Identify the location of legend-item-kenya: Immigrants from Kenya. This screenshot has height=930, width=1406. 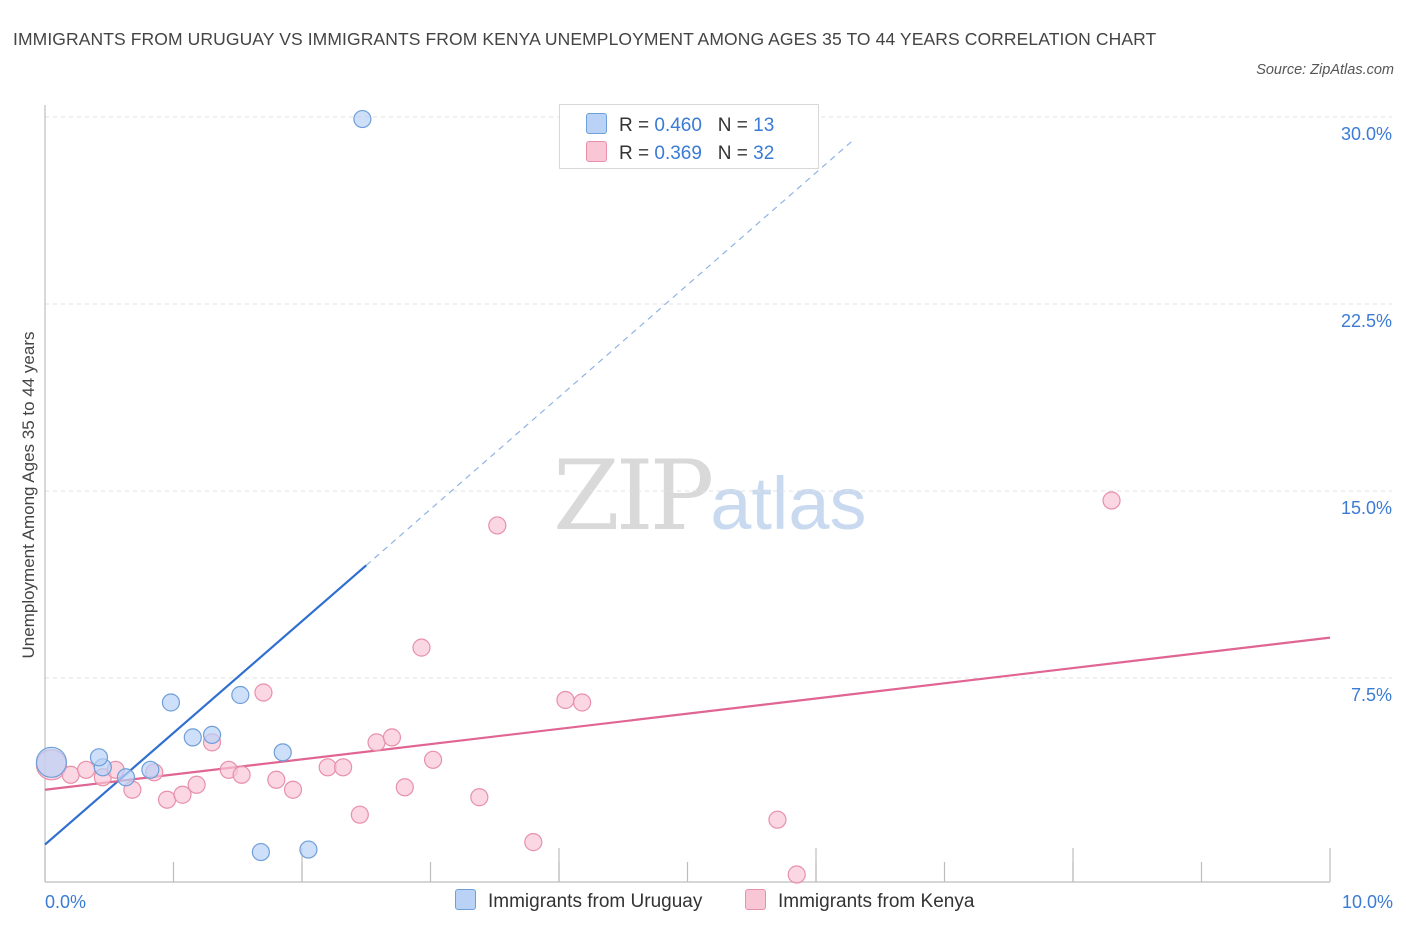
(859, 901).